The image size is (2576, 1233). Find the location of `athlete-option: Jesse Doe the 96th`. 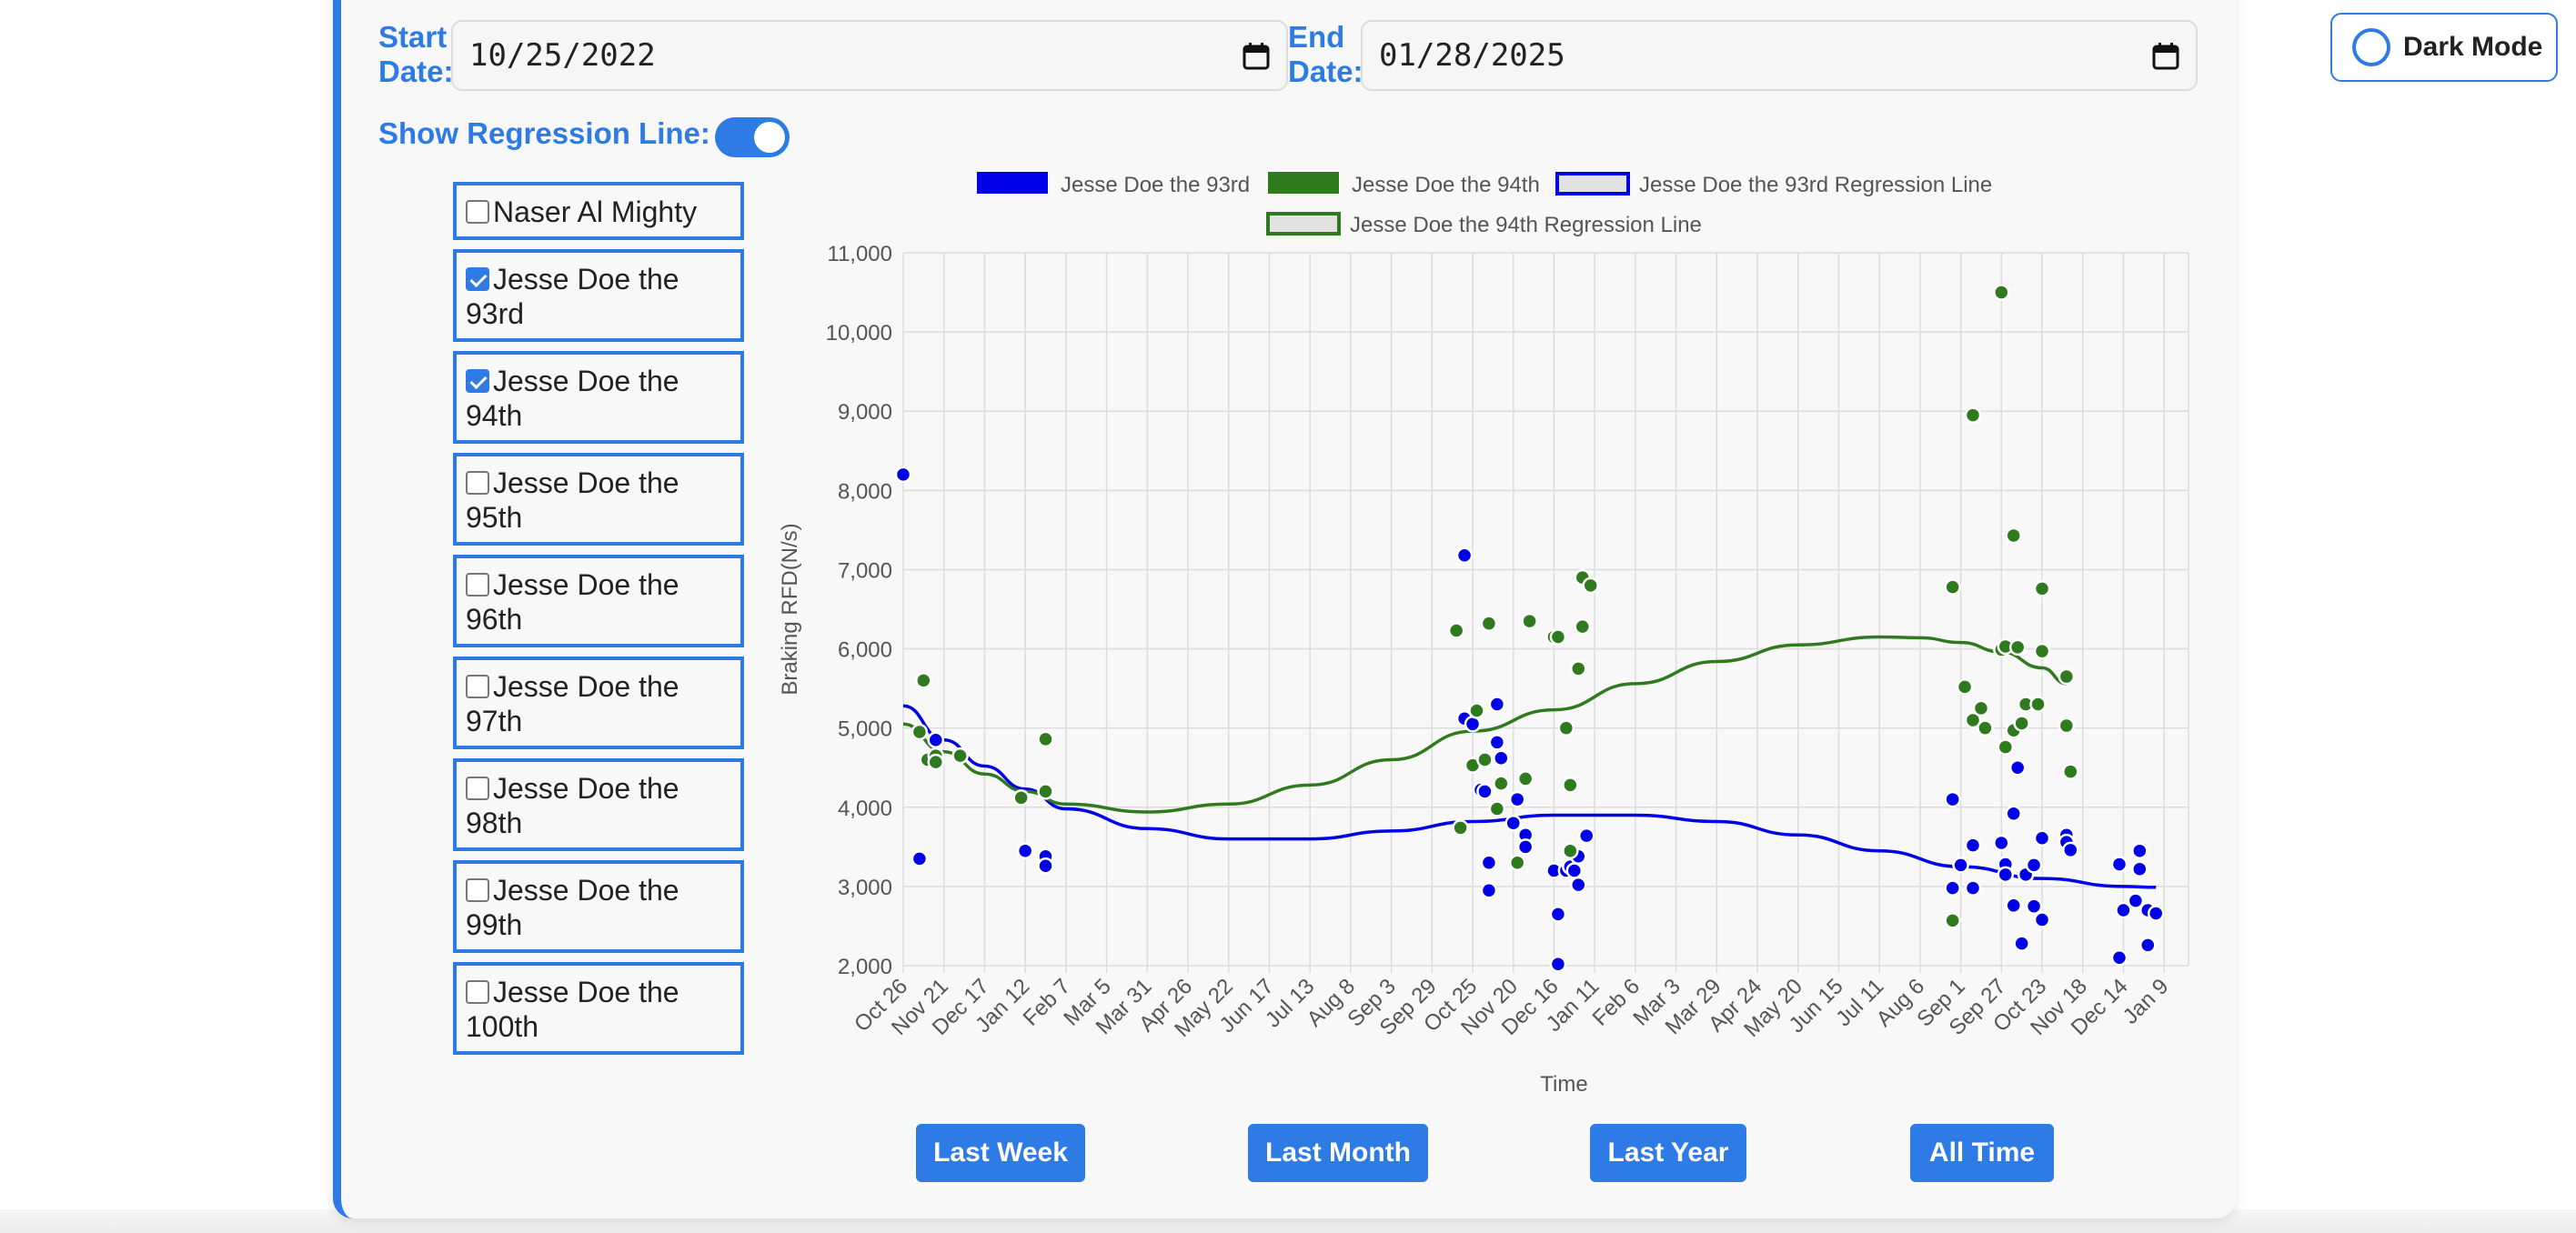

athlete-option: Jesse Doe the 96th is located at coordinates (598, 601).